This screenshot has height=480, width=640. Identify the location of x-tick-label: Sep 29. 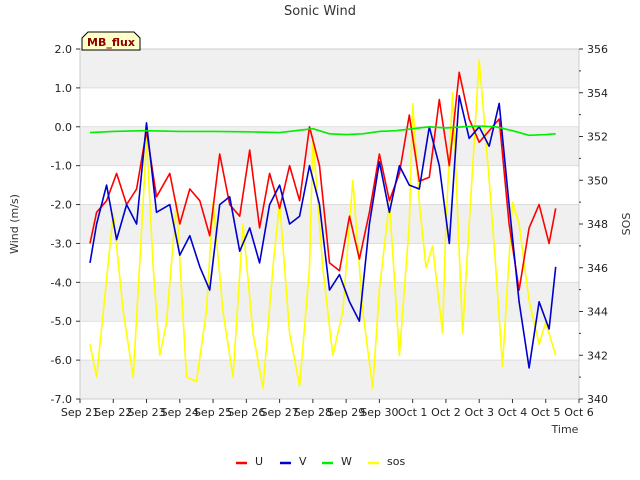
(346, 412).